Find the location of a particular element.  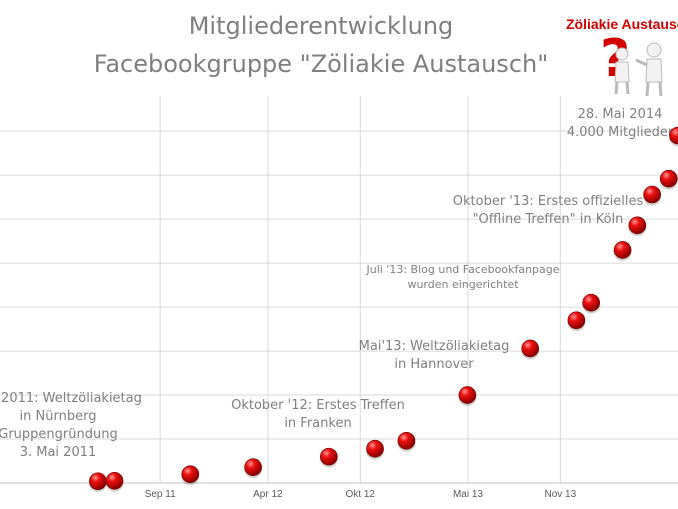

x-tick-label: Sep 11 is located at coordinates (160, 494).